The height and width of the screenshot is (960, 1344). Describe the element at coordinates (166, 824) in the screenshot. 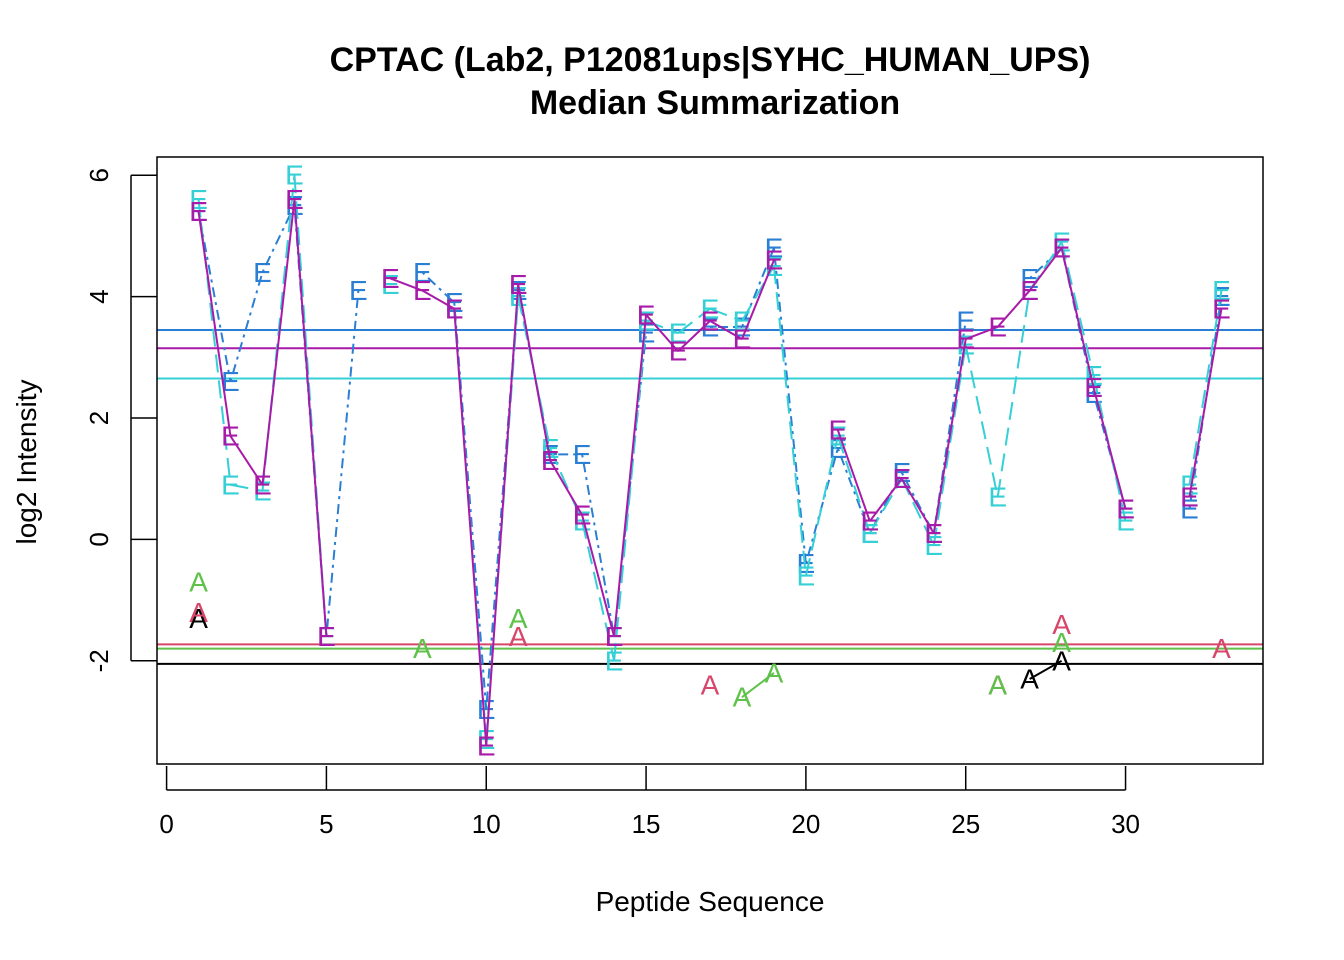

I see `x-tick-label: 0` at that location.